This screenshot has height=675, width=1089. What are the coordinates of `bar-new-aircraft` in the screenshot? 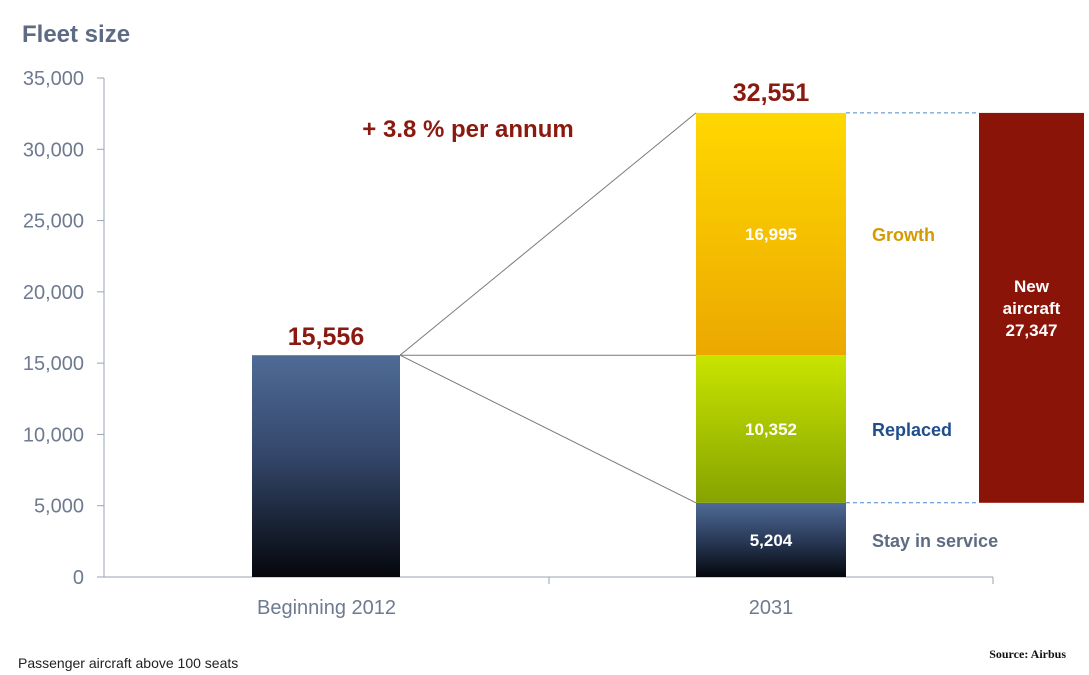 It's located at (1031, 307).